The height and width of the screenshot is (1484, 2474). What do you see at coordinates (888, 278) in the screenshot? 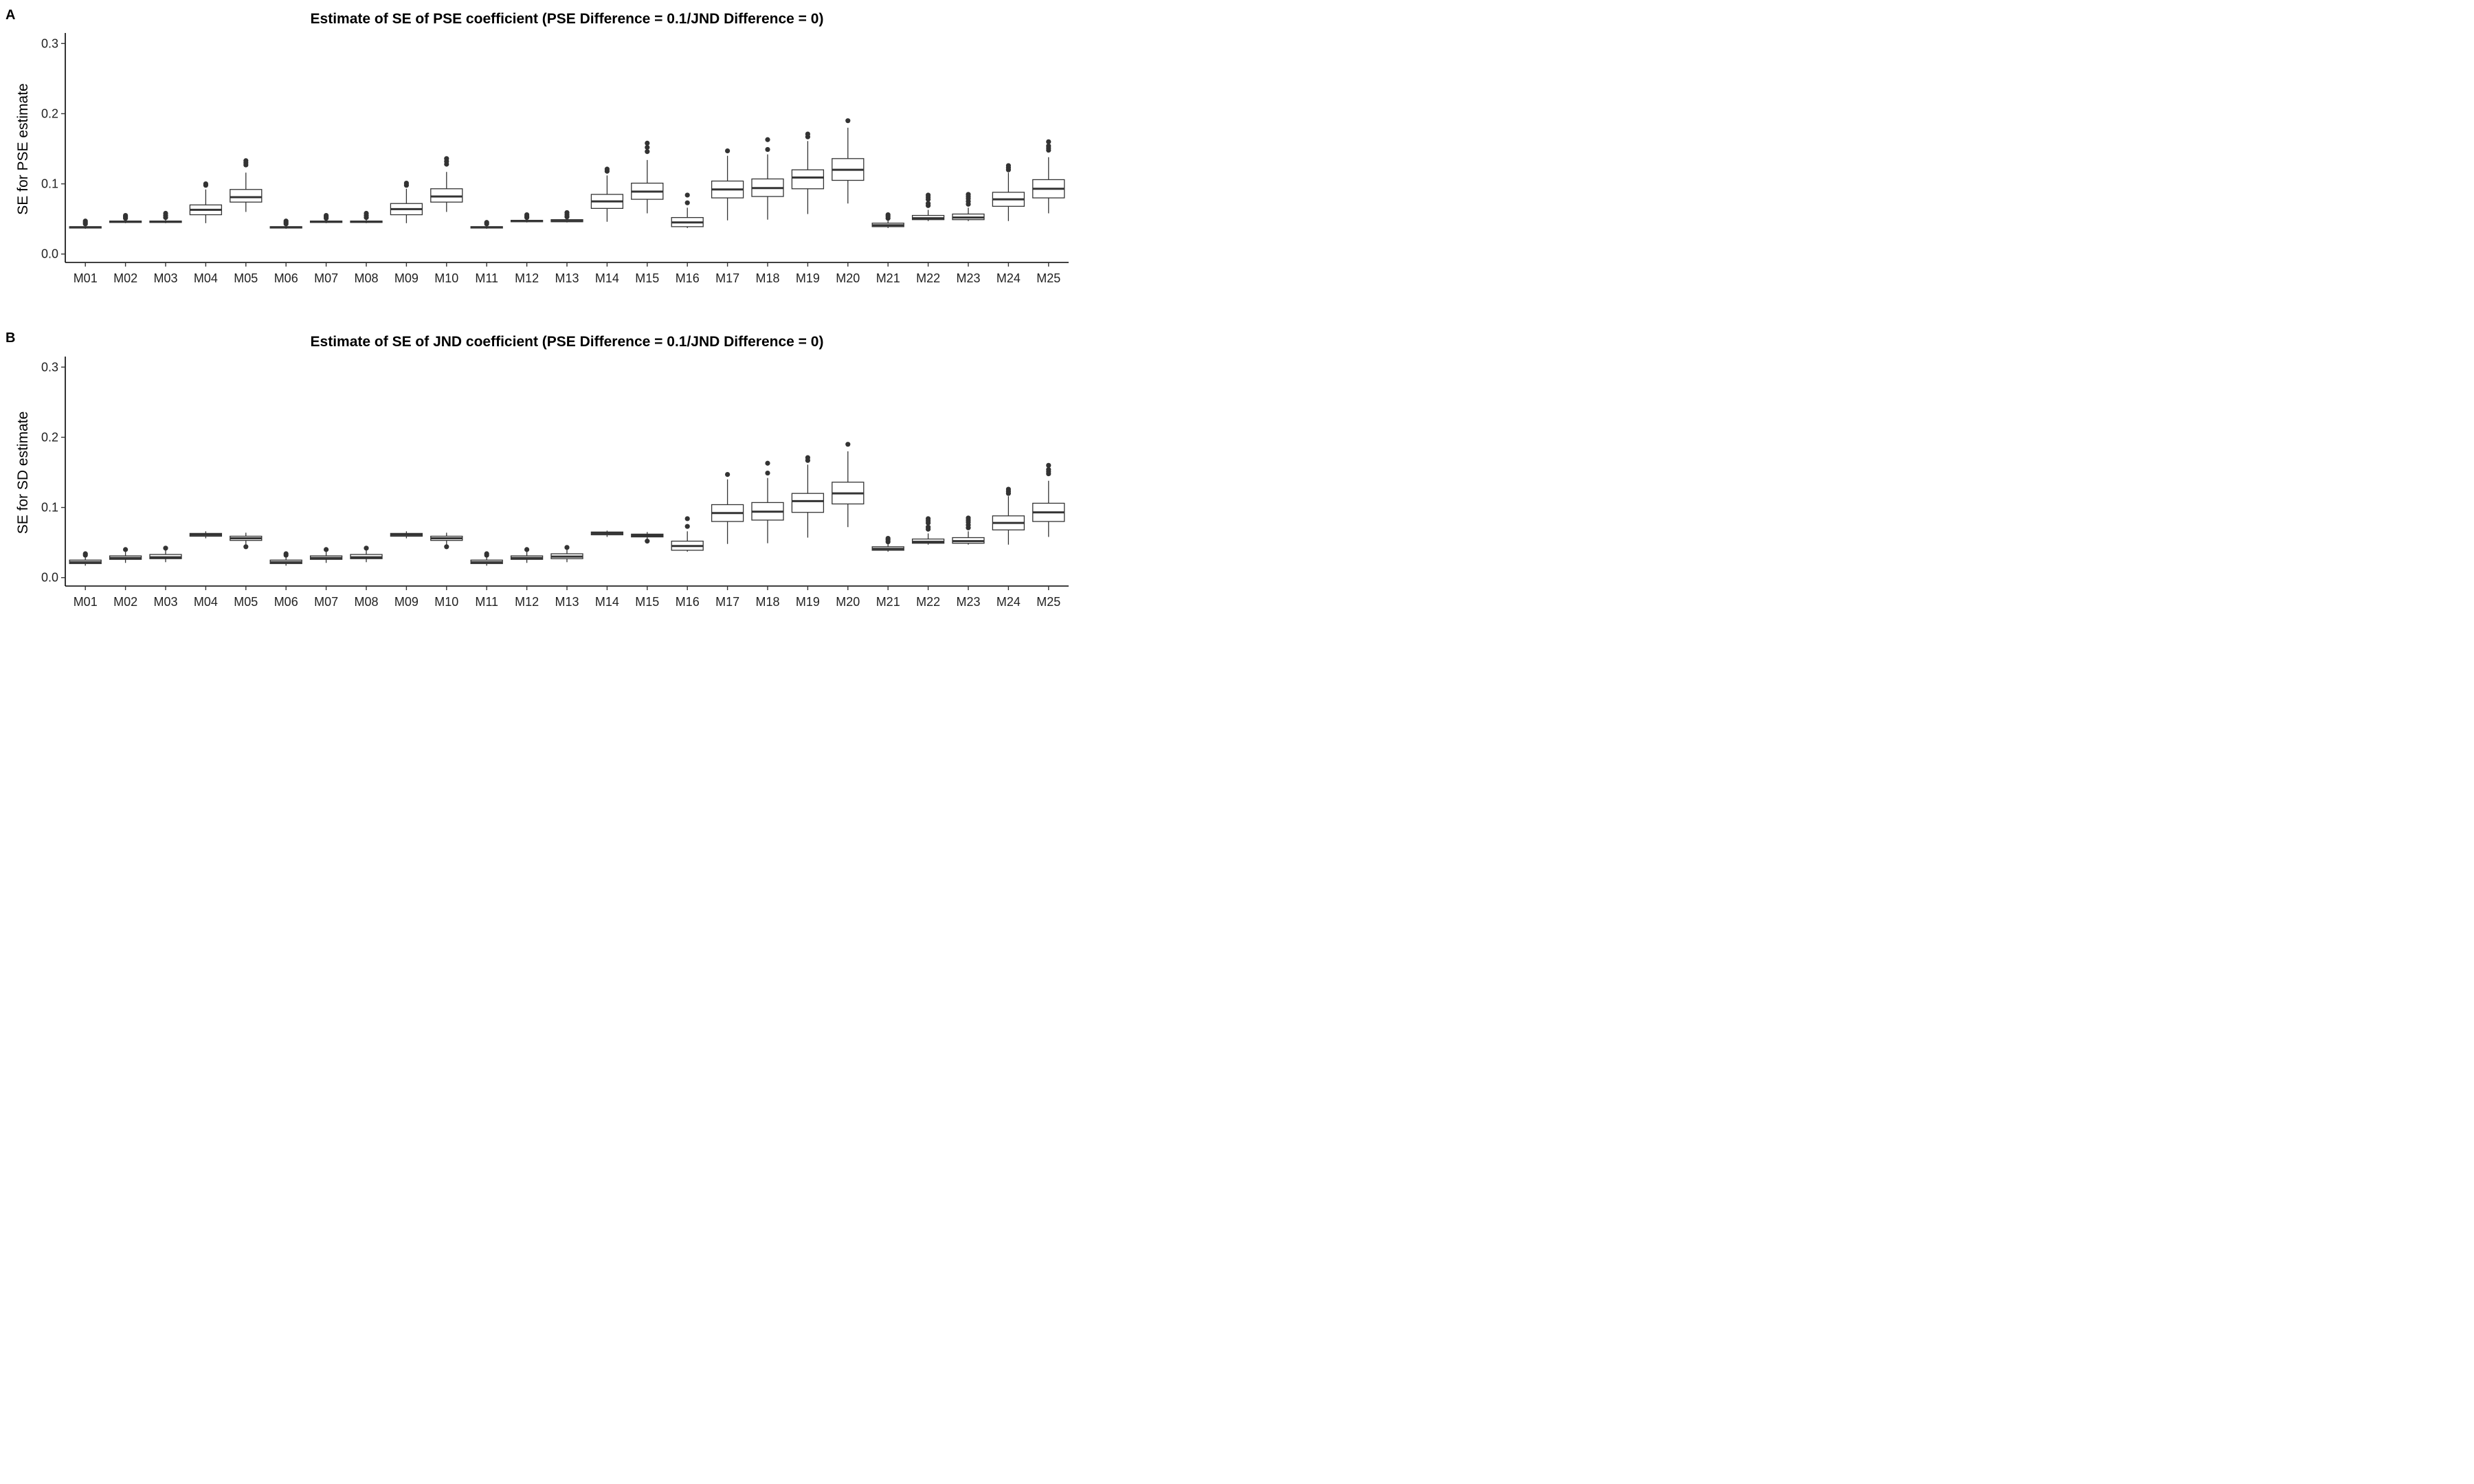
I see `x-tick-label: M21` at bounding box center [888, 278].